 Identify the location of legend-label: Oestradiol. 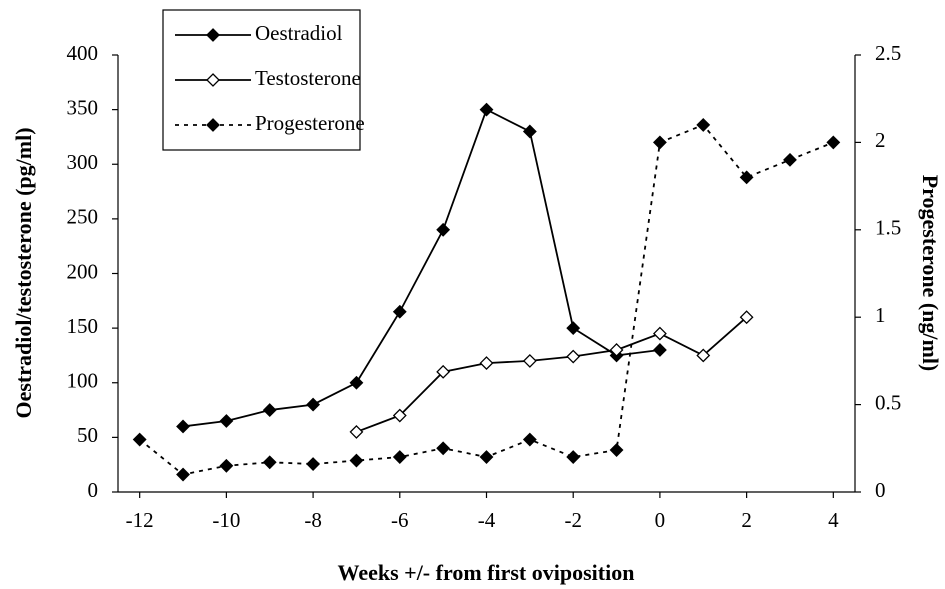
(299, 33).